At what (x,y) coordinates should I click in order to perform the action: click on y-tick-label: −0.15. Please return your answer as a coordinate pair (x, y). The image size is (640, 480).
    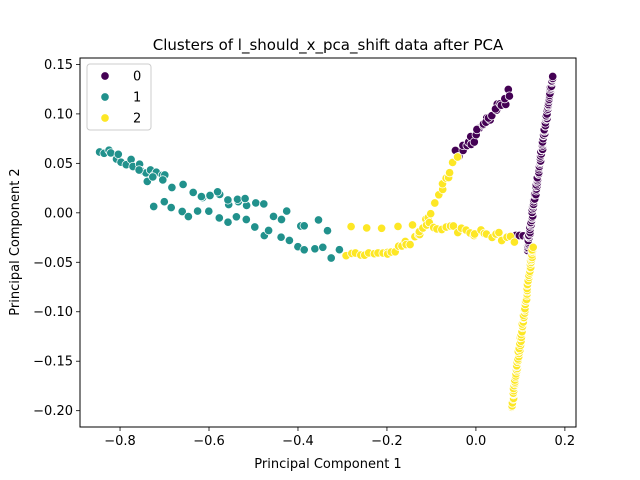
    Looking at the image, I should click on (53, 362).